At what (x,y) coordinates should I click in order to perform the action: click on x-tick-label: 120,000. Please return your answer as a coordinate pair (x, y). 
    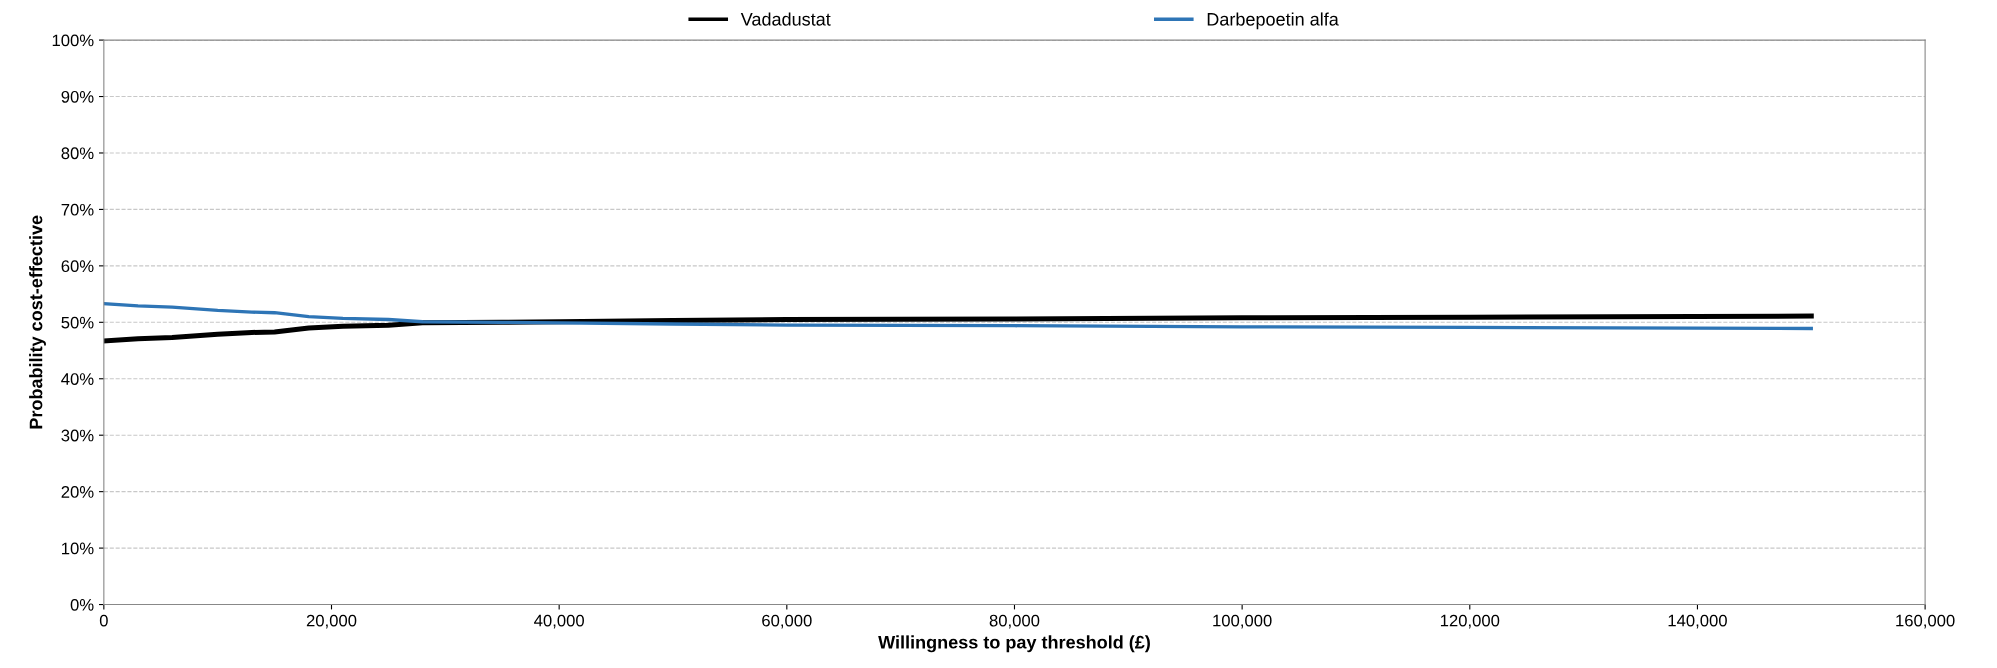
    Looking at the image, I should click on (1470, 621).